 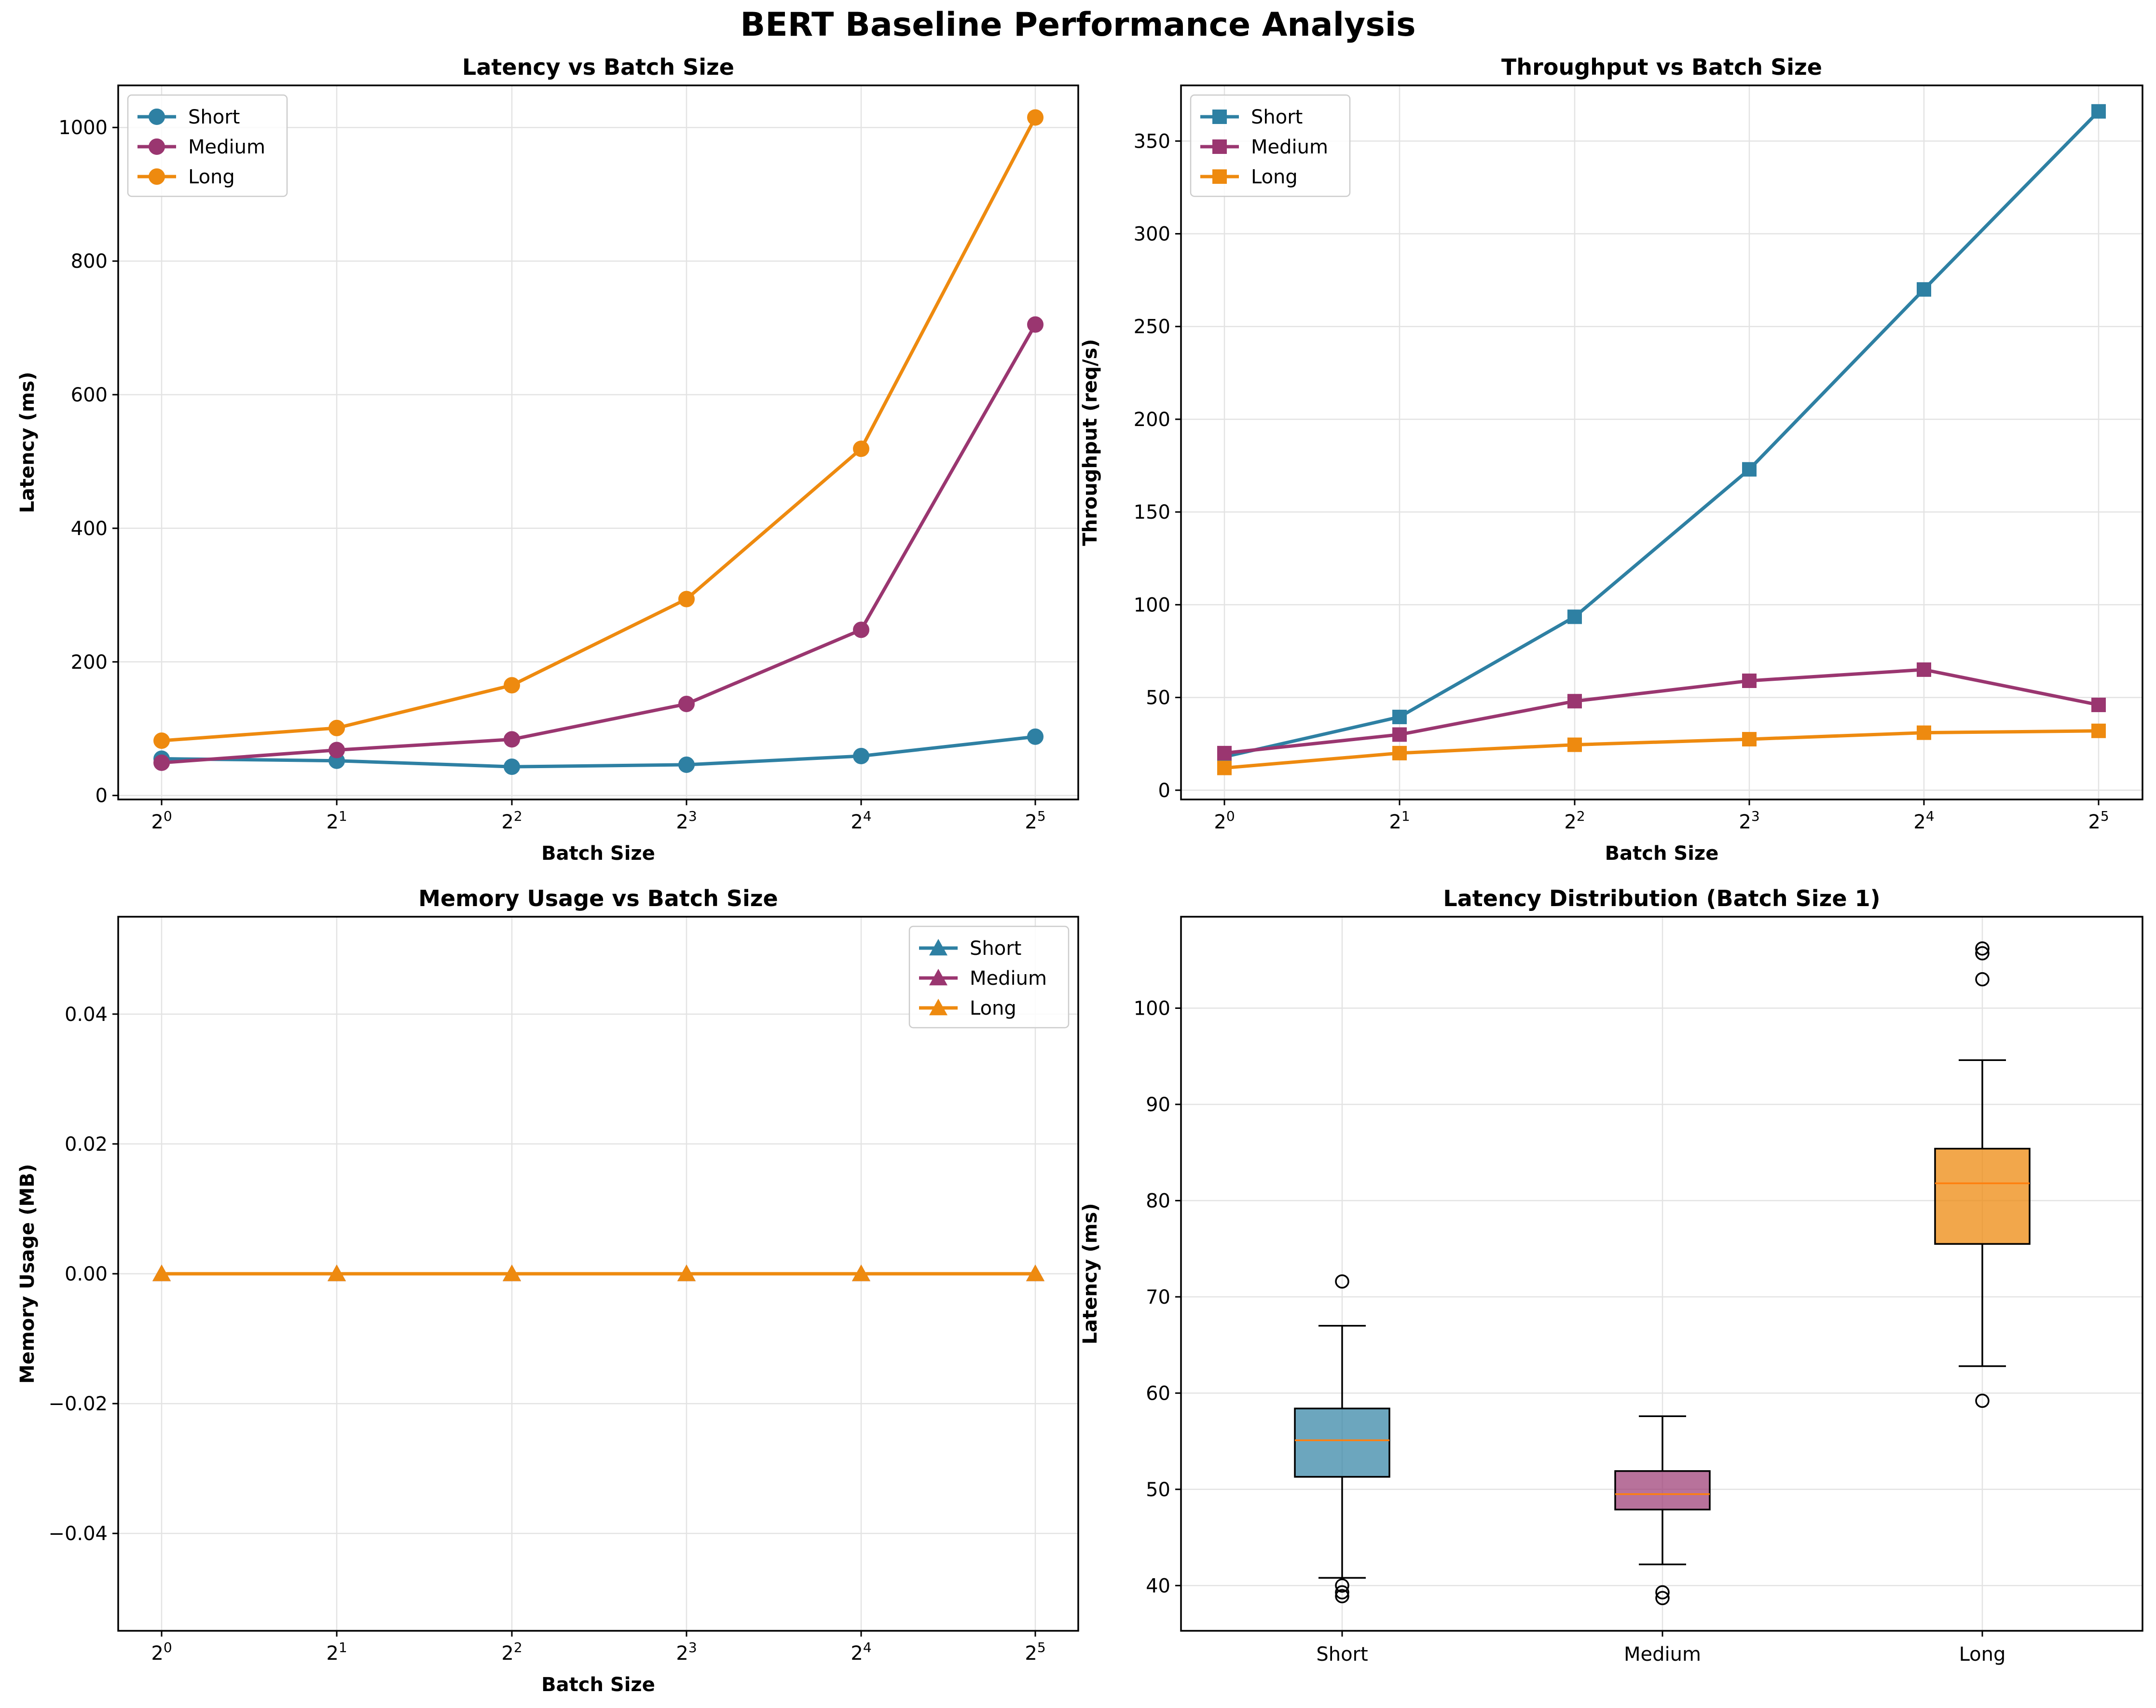 I want to click on y-tick-label: 1000, so click(x=83, y=128).